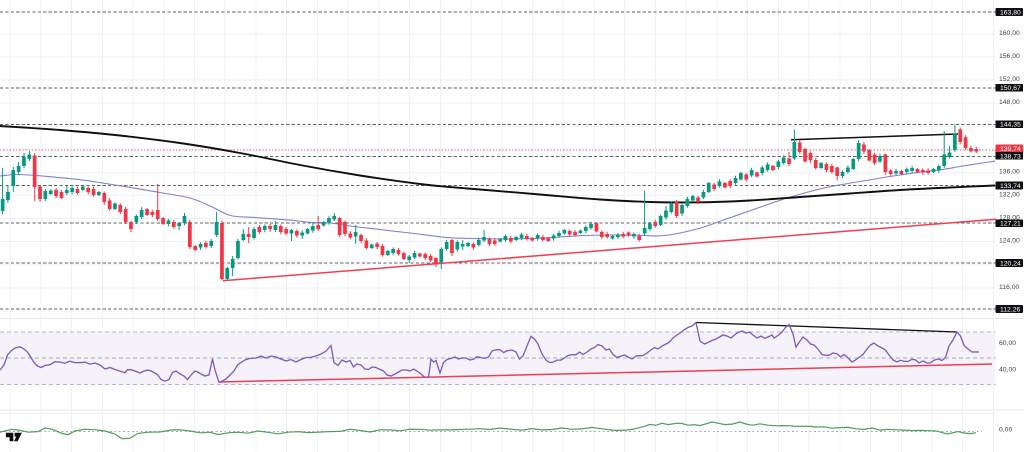 This screenshot has width=1024, height=452. Describe the element at coordinates (1009, 102) in the screenshot. I see `svg-text: 148,00` at that location.